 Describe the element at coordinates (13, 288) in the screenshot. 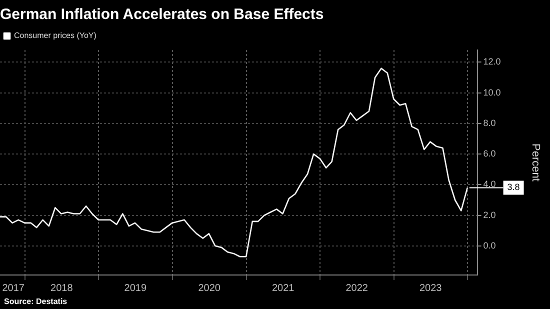

I see `x-tick-label: 2017` at that location.